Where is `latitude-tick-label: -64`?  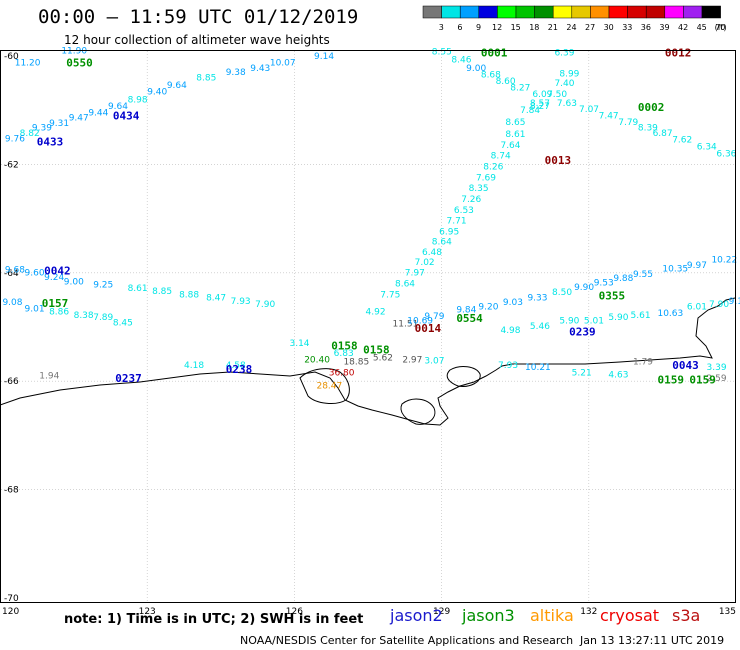 latitude-tick-label: -64 is located at coordinates (11, 274).